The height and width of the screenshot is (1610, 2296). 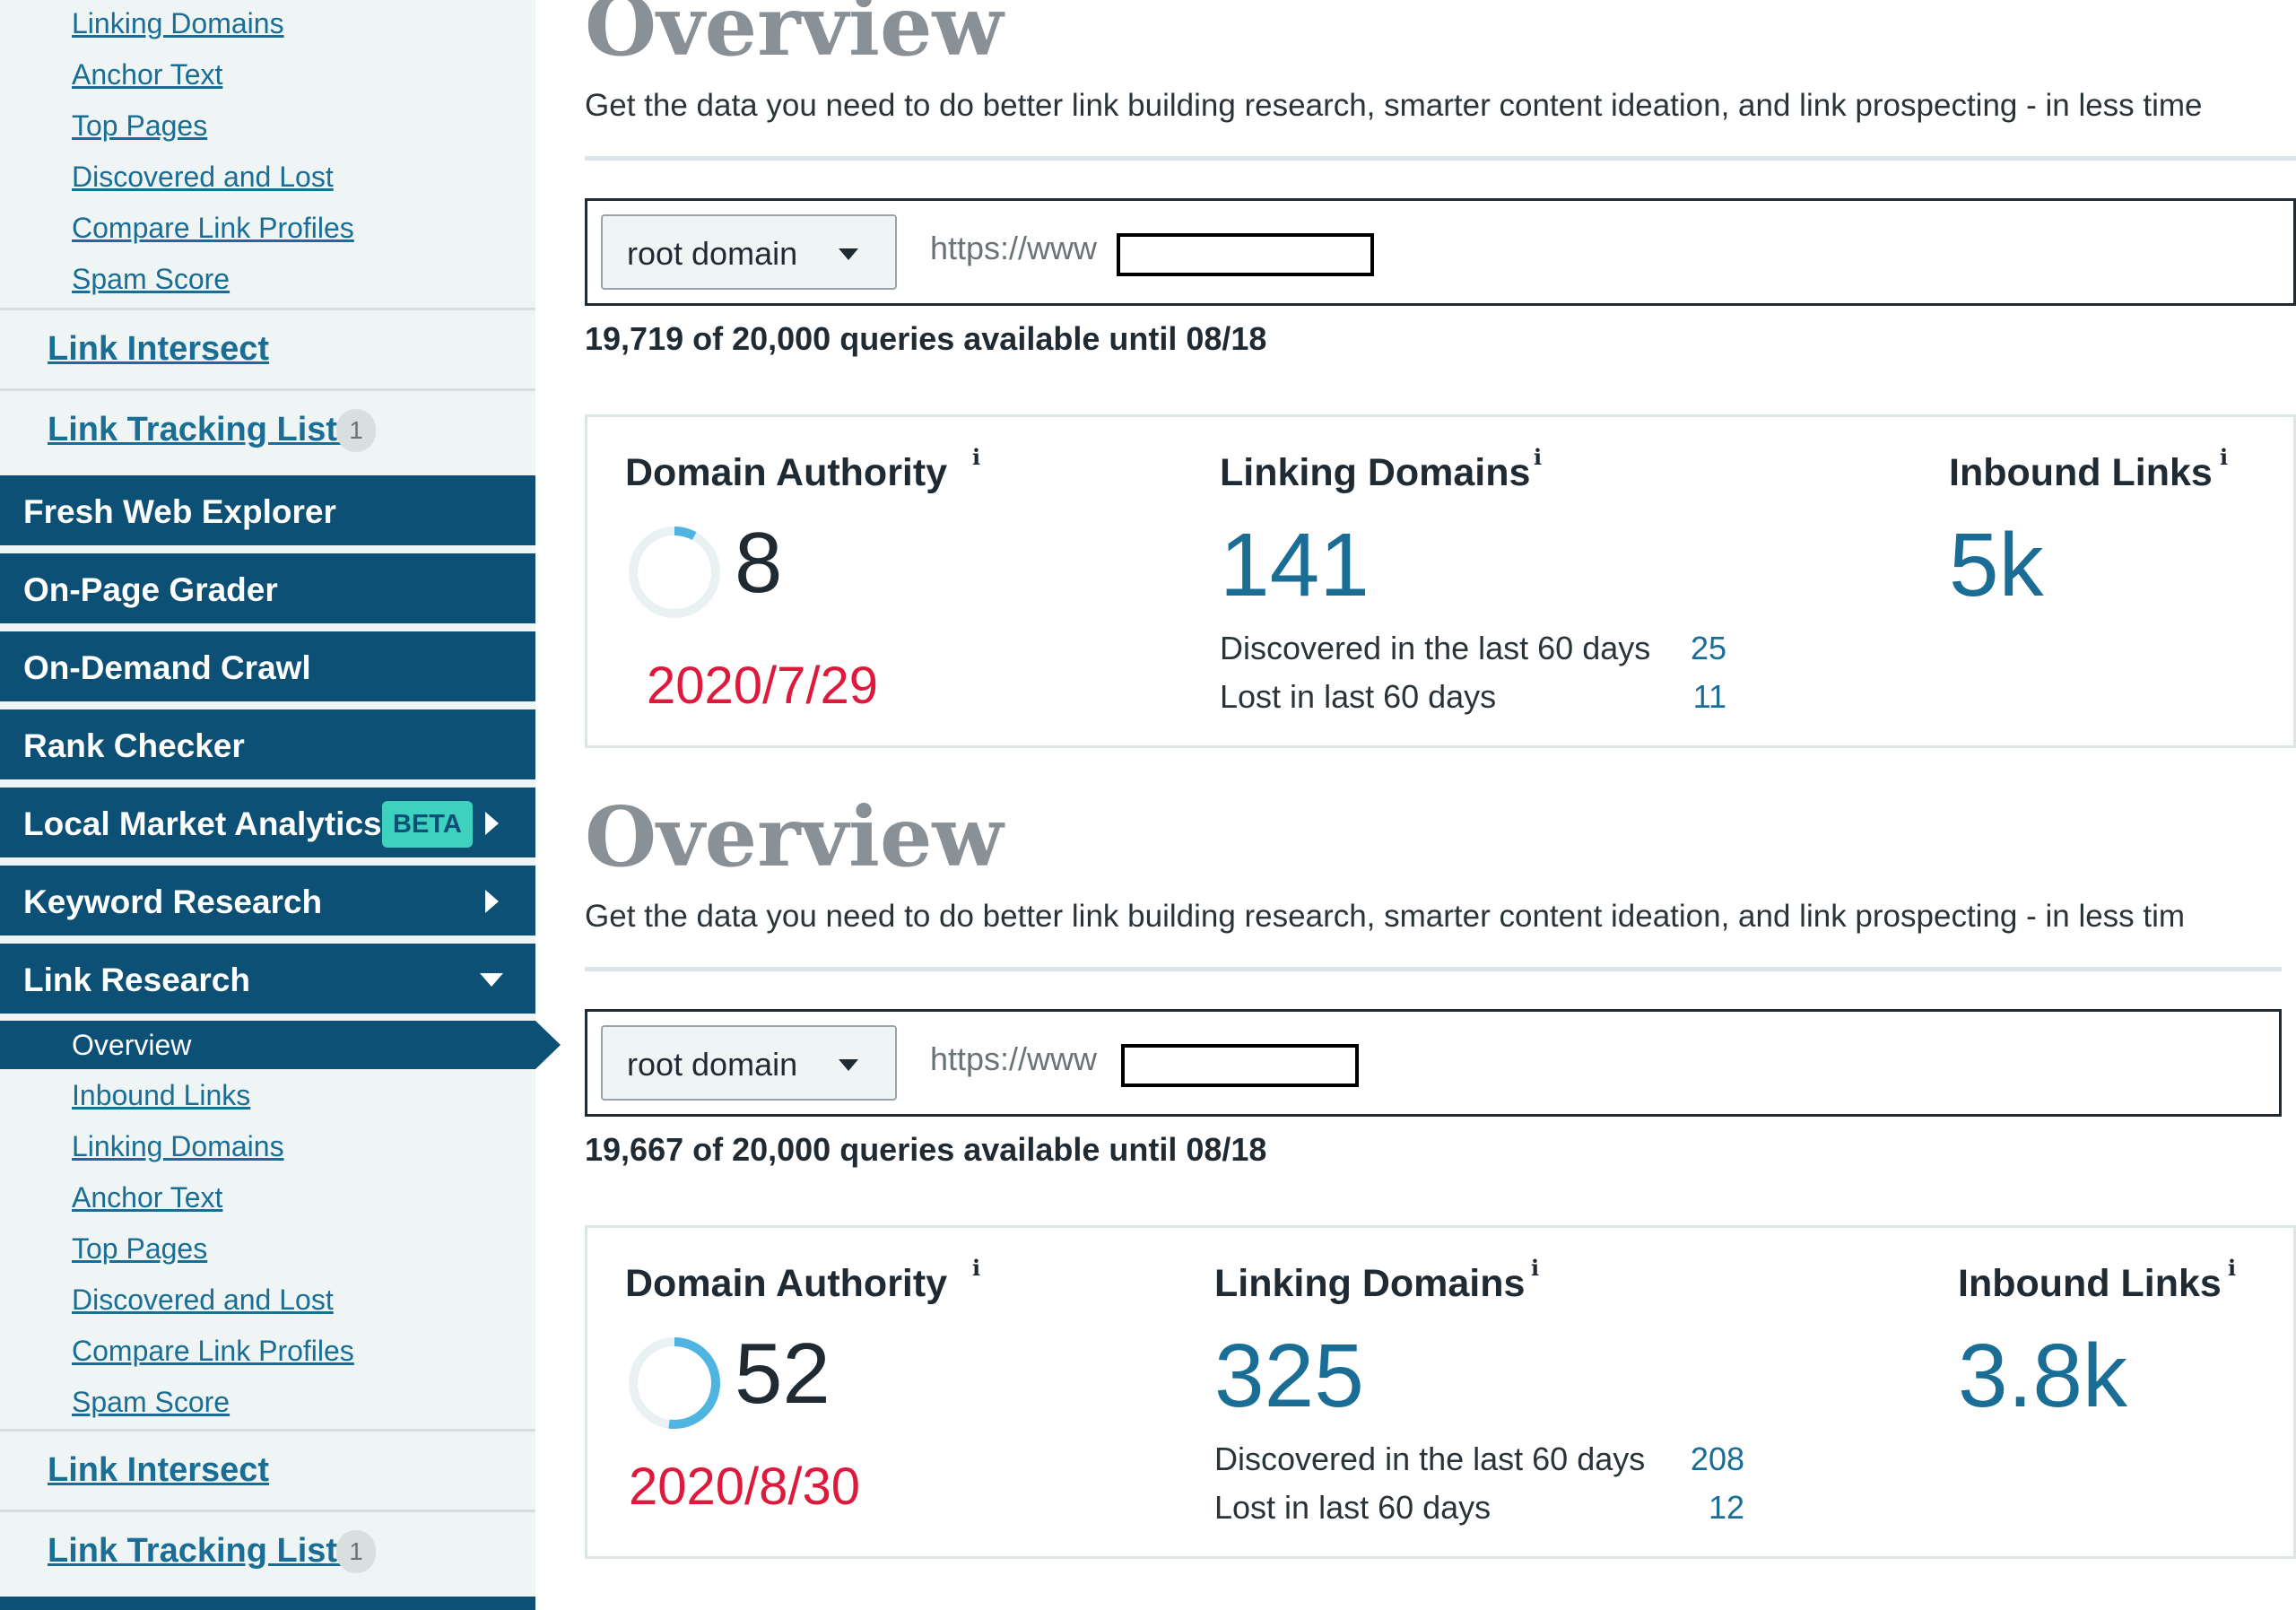 What do you see at coordinates (161, 1095) in the screenshot?
I see `sidebar-link-inbound-links: Inbound Links` at bounding box center [161, 1095].